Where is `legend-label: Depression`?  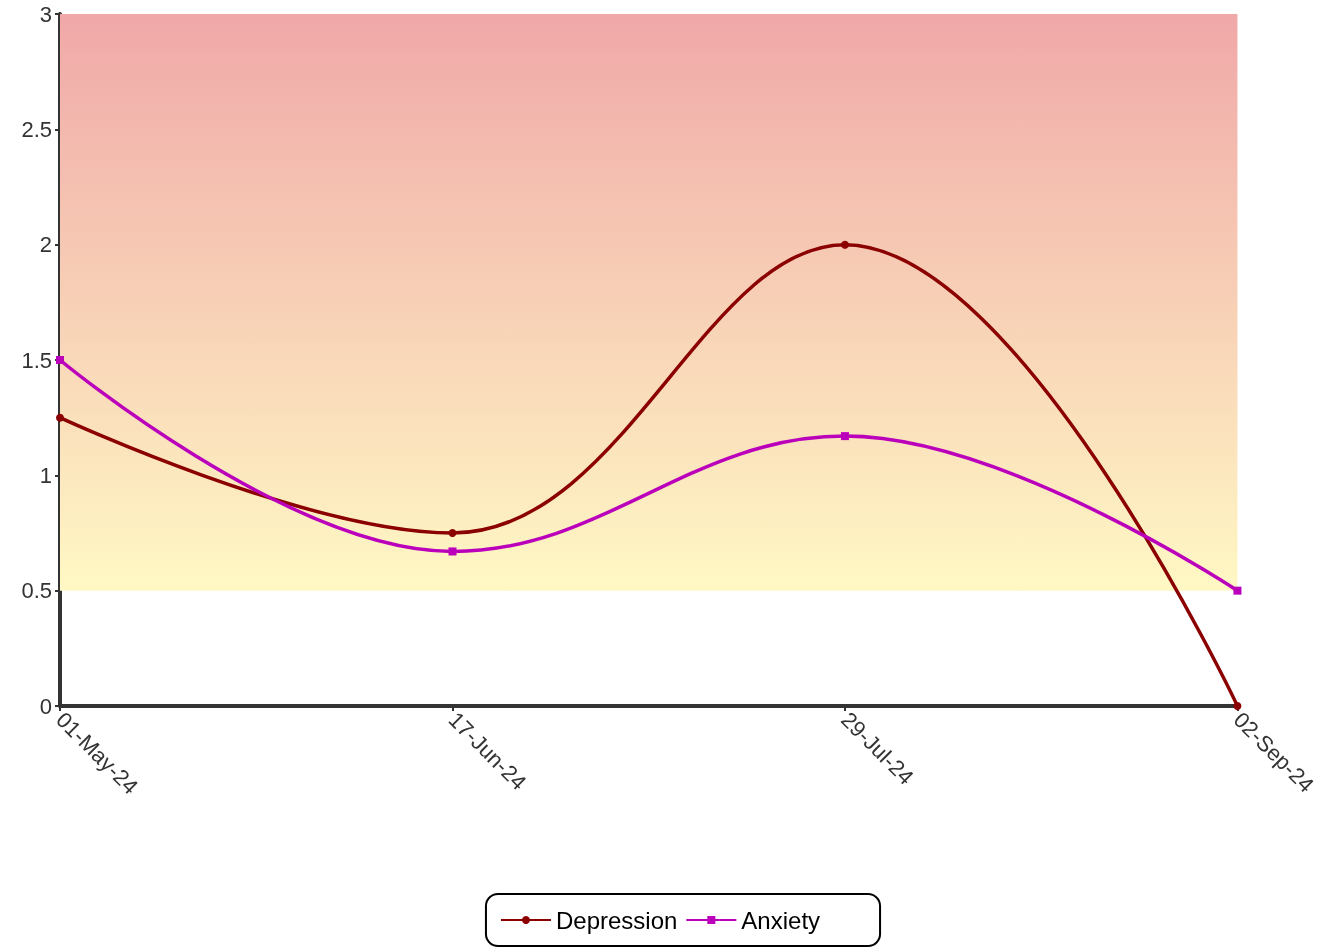
legend-label: Depression is located at coordinates (616, 920).